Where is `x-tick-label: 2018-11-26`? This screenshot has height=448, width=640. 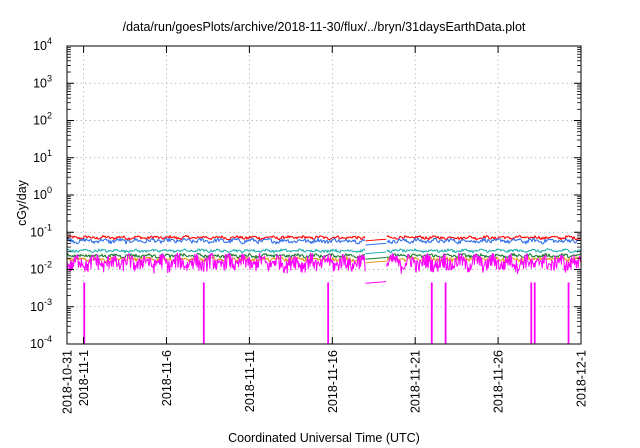 x-tick-label: 2018-11-26 is located at coordinates (499, 381).